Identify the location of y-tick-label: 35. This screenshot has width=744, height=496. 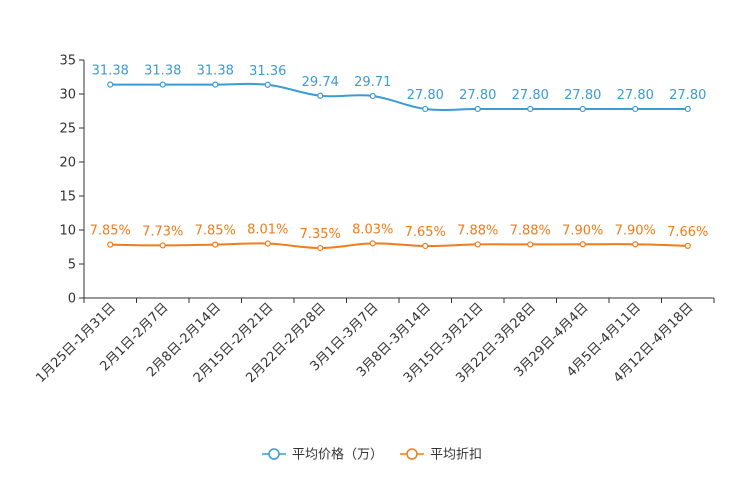
(67, 61).